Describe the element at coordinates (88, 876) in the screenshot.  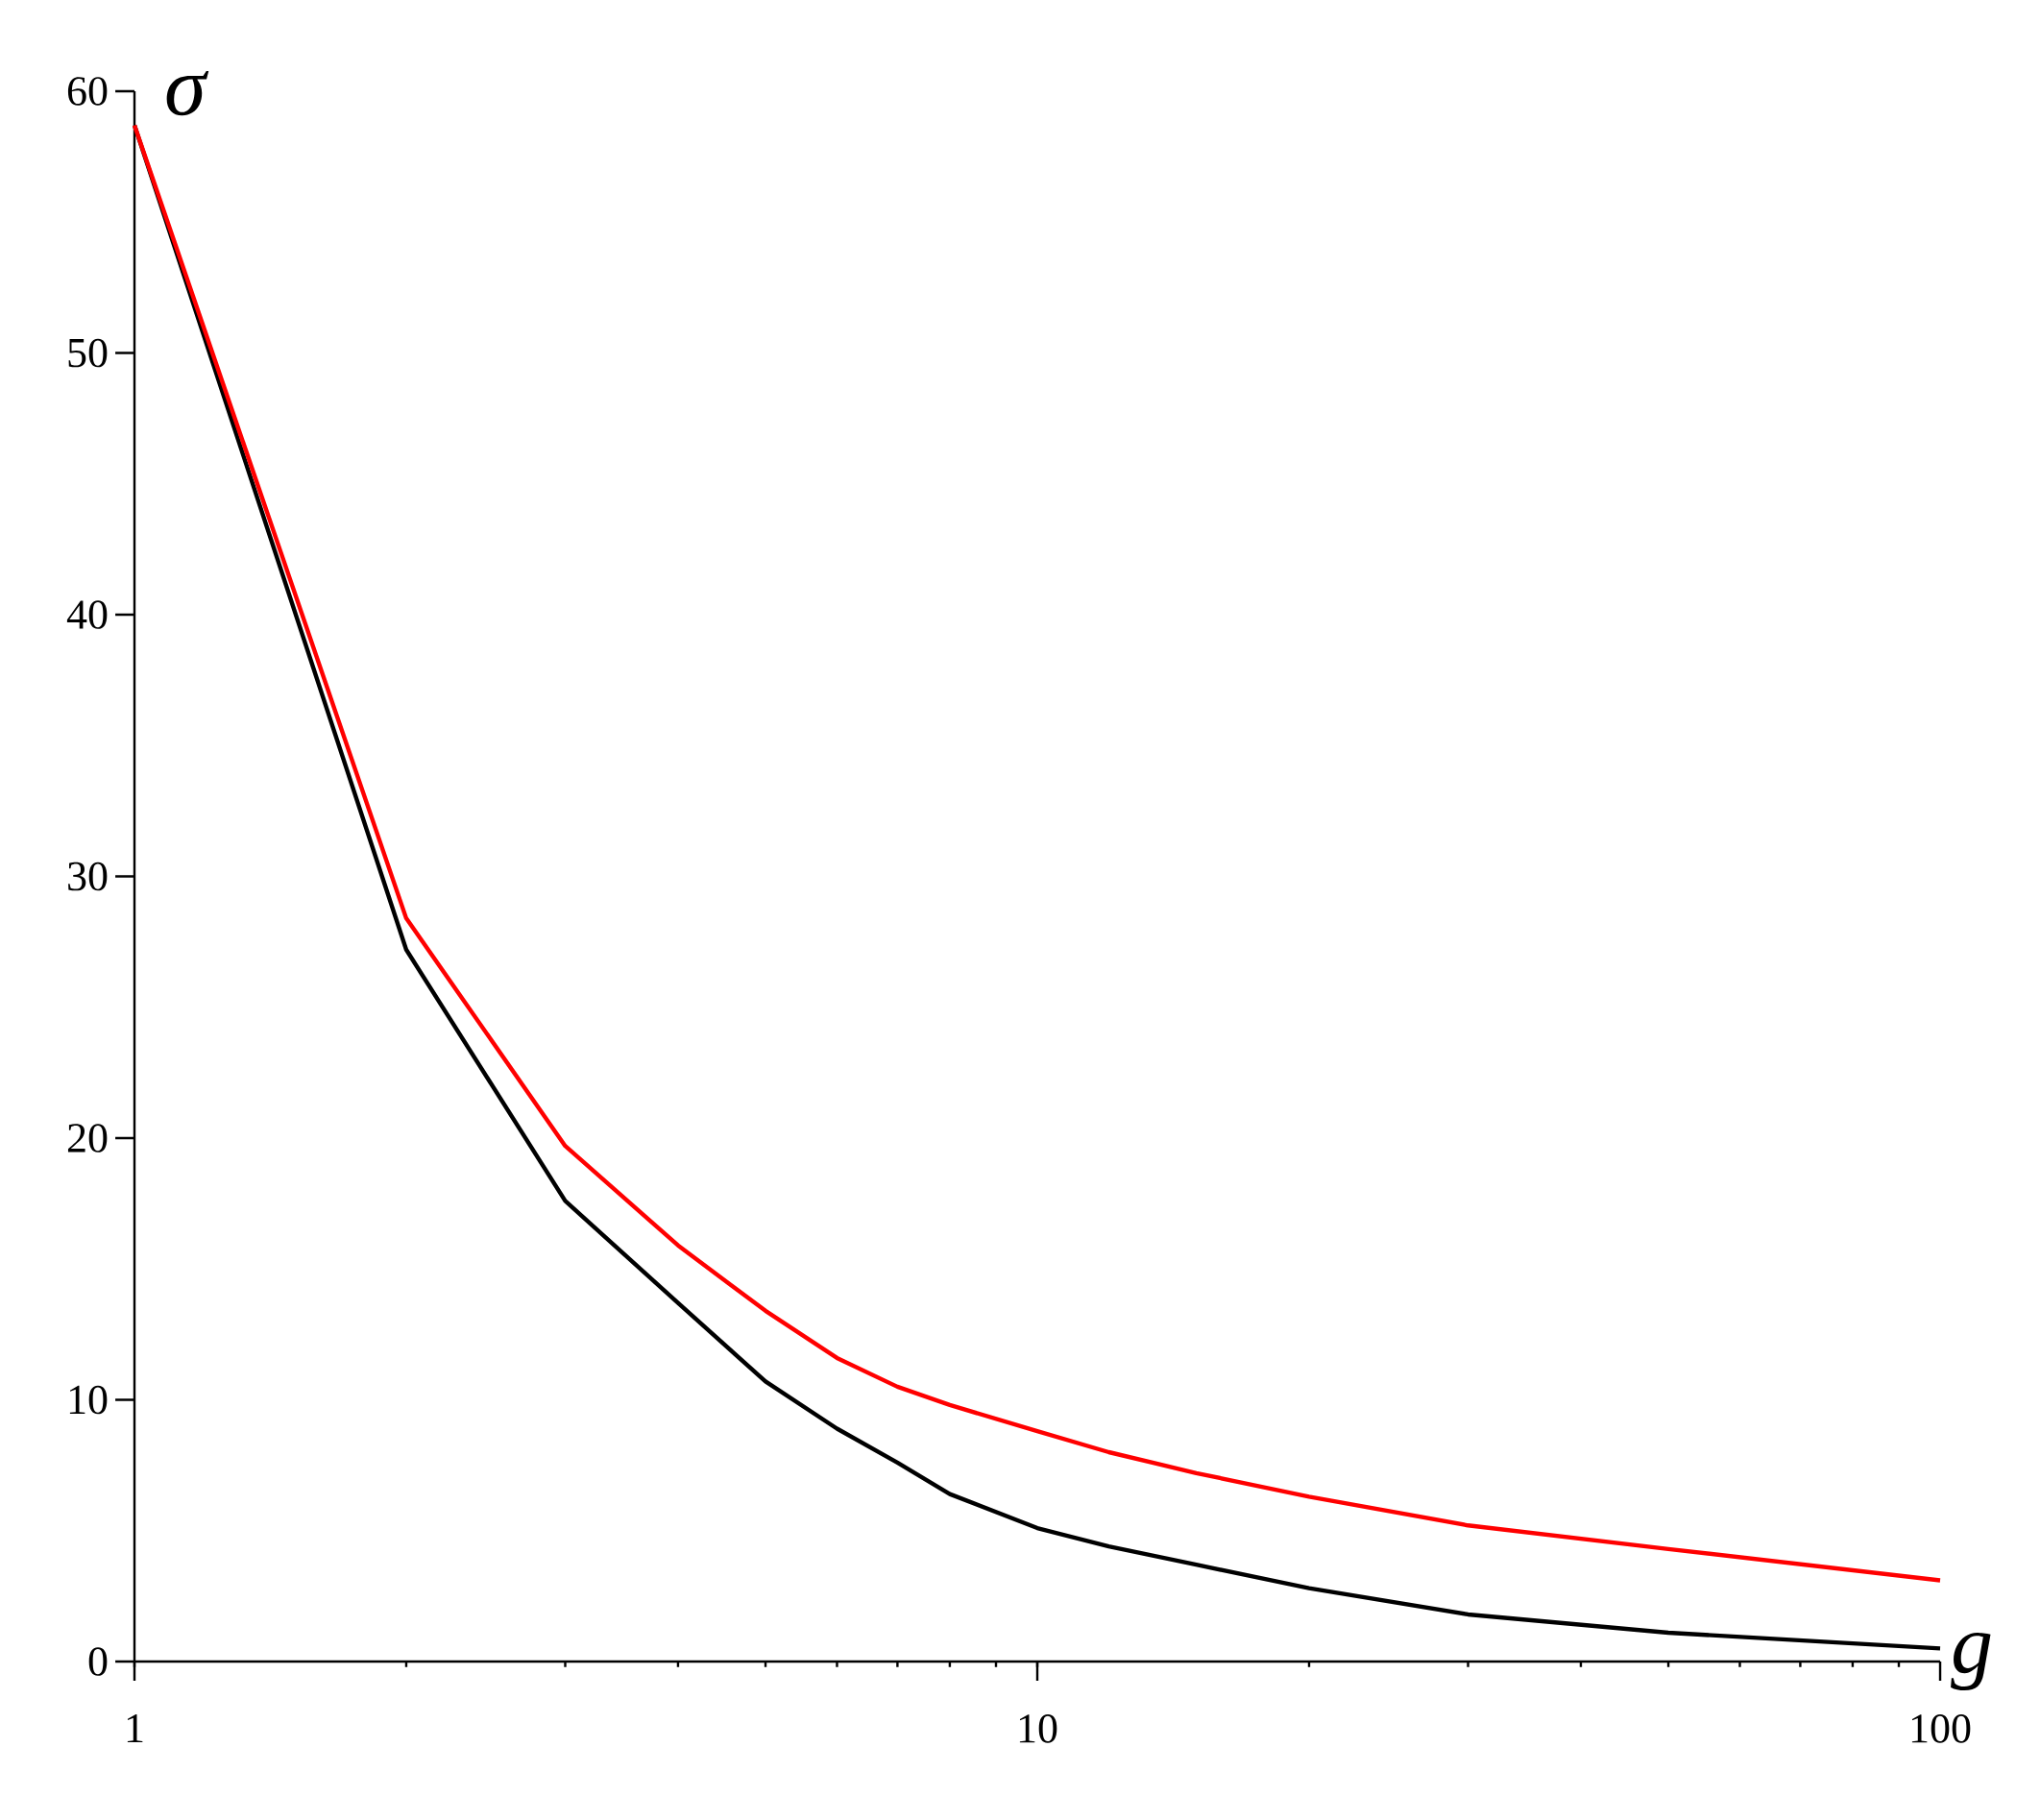
I see `y-tick-label: 30` at that location.